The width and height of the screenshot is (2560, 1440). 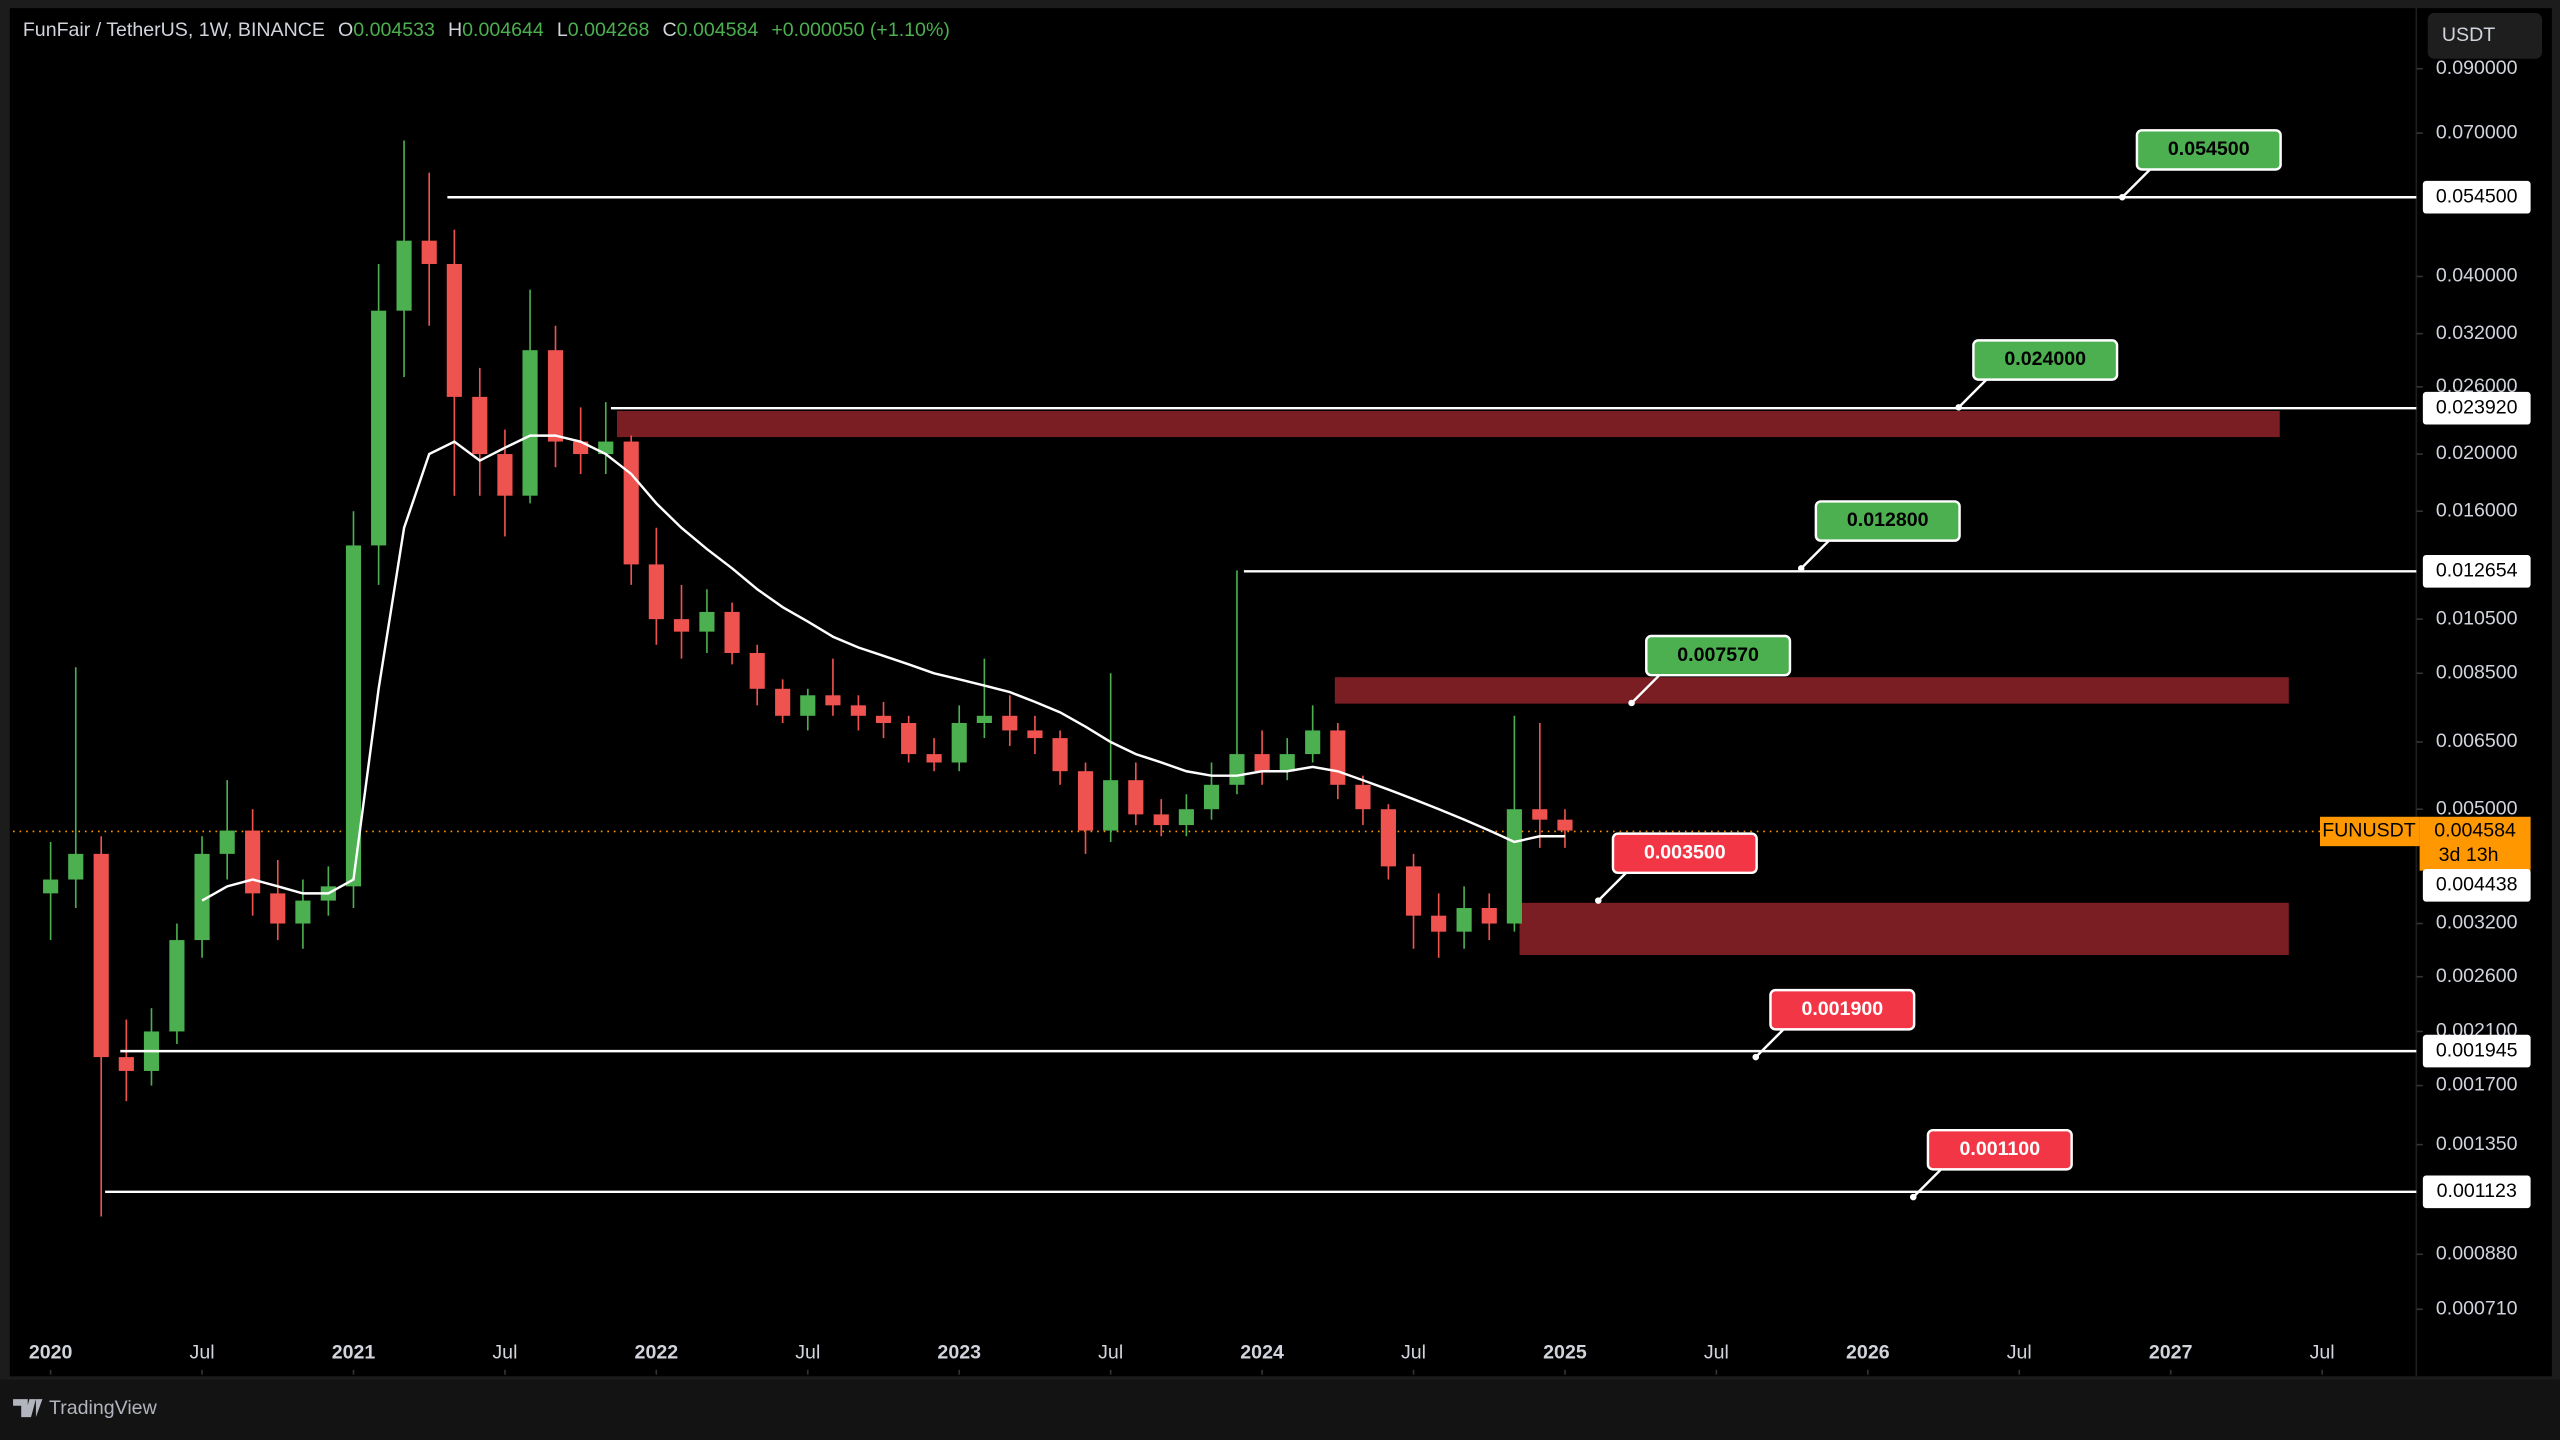 I want to click on y-tick-label: 0.020000, so click(x=2477, y=453).